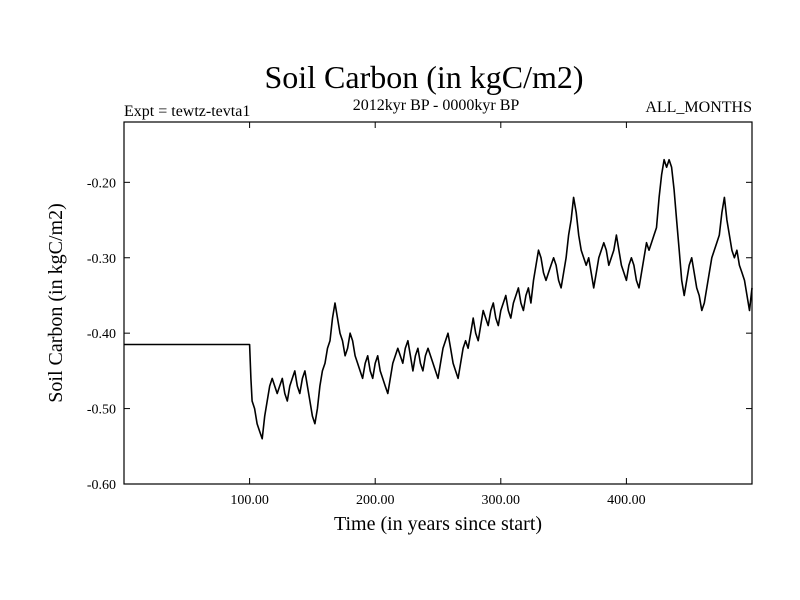 This screenshot has height=600, width=800. What do you see at coordinates (501, 500) in the screenshot?
I see `x-tick-label: 300.00` at bounding box center [501, 500].